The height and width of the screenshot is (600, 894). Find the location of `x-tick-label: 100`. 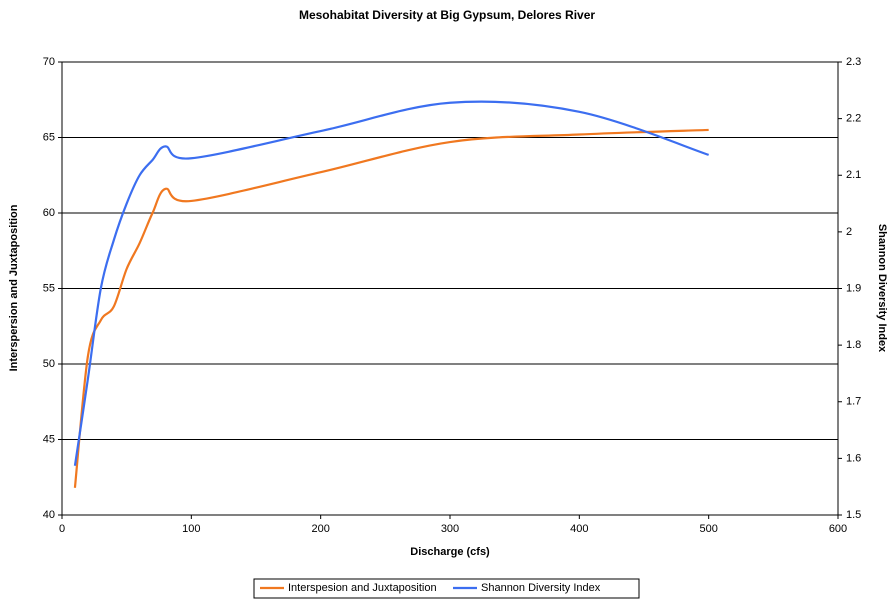

x-tick-label: 100 is located at coordinates (191, 529).